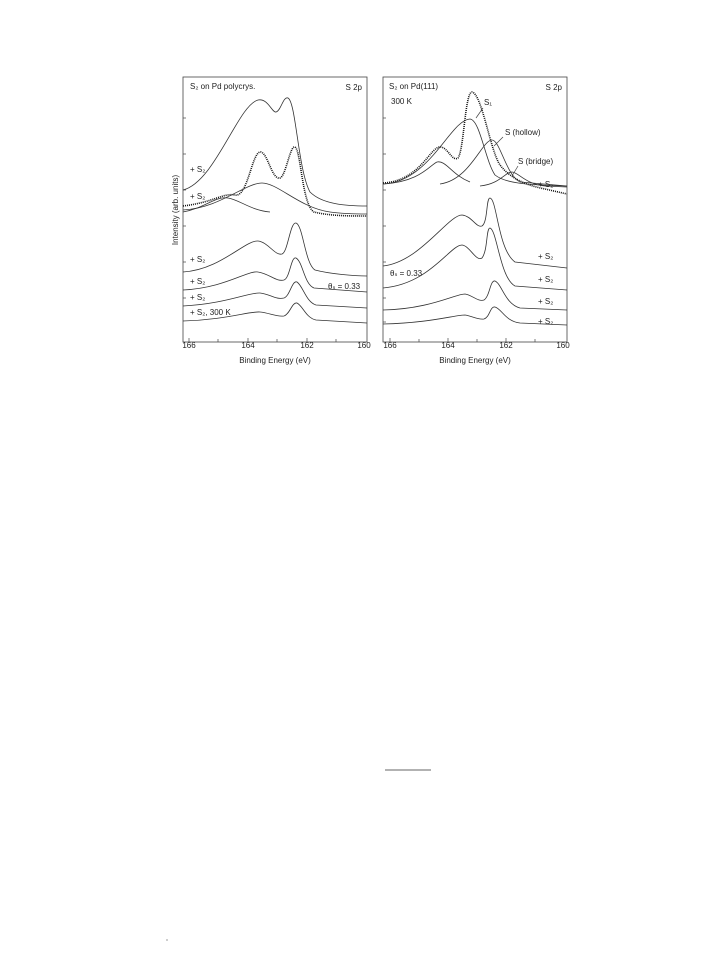 The image size is (720, 962). What do you see at coordinates (210, 312) in the screenshot?
I see `curve-label: + S₂, 300 K` at bounding box center [210, 312].